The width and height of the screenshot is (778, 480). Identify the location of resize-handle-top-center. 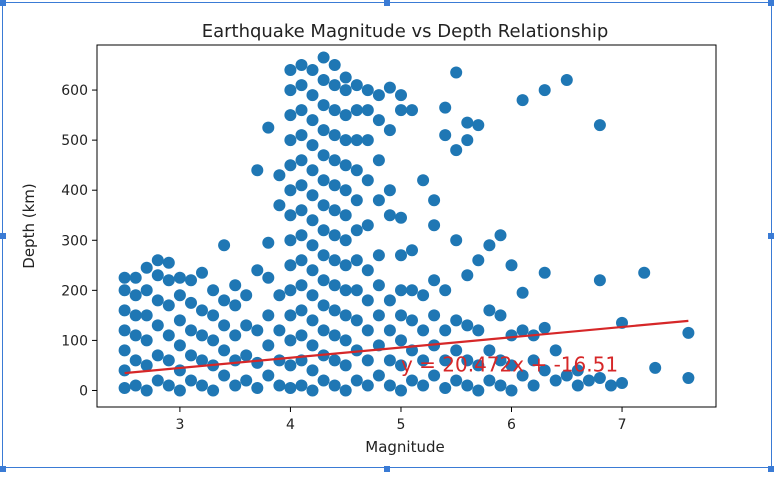
(387, 3).